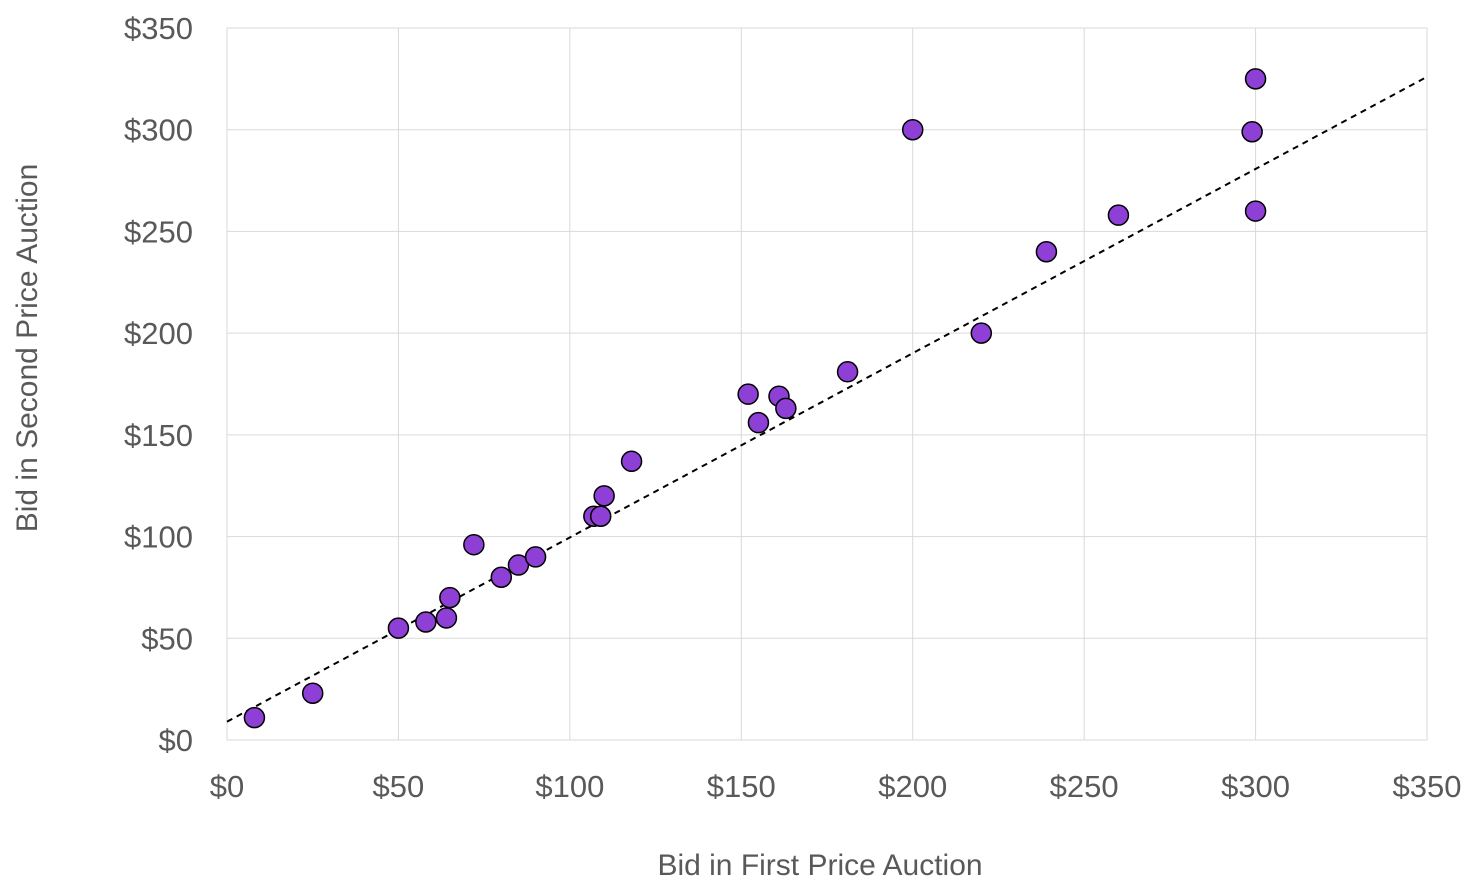  I want to click on y-tick-label: $300, so click(158, 130).